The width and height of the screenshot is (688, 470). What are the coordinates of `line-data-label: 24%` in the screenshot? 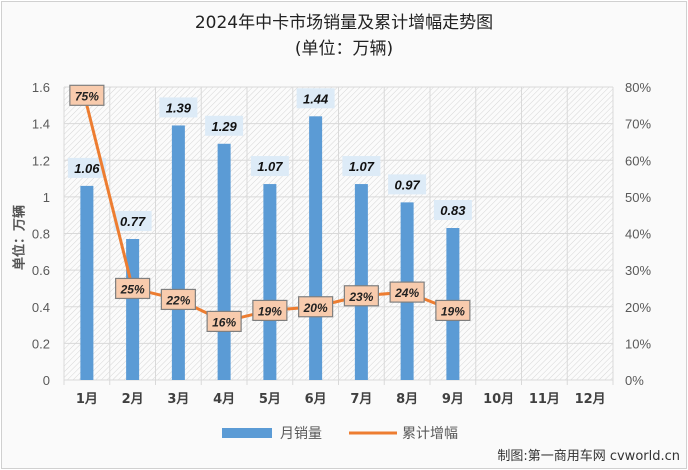 It's located at (406, 293).